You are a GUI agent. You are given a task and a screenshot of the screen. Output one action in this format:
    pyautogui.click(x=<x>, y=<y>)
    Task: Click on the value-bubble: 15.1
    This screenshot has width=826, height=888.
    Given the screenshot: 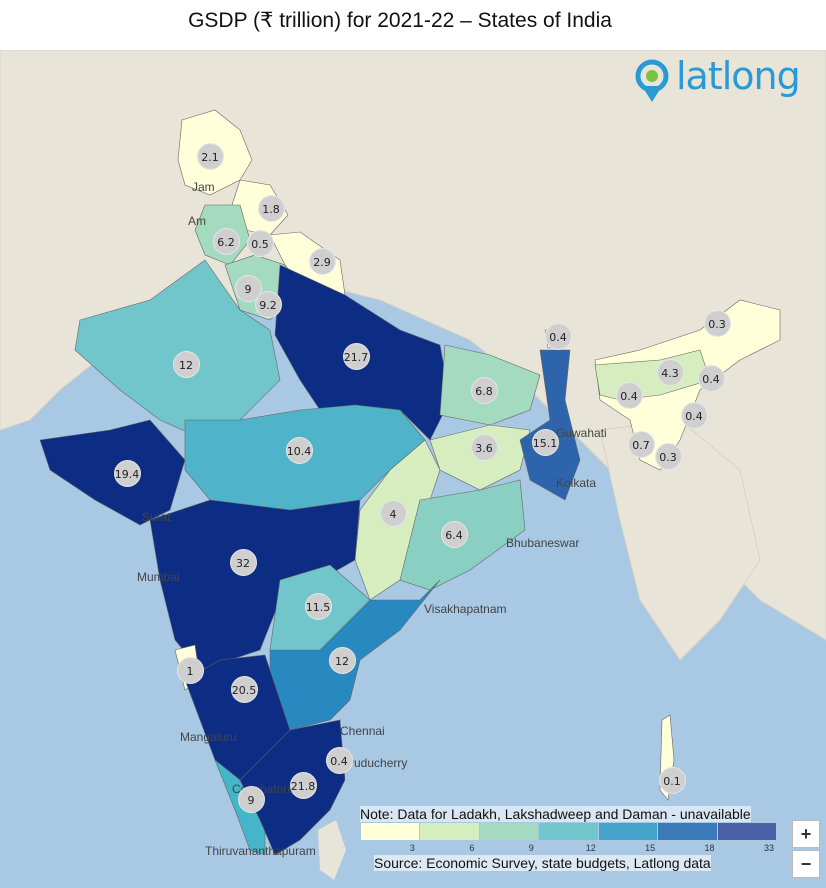 What is the action you would take?
    pyautogui.click(x=545, y=442)
    